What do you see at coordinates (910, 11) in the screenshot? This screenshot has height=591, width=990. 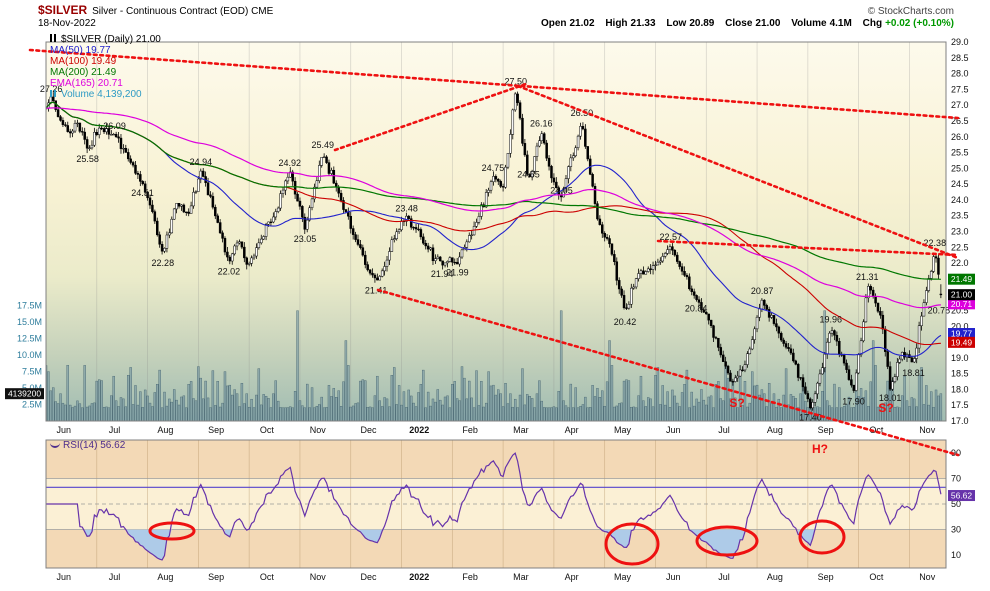 I see `copyright: © StockCharts.com` at bounding box center [910, 11].